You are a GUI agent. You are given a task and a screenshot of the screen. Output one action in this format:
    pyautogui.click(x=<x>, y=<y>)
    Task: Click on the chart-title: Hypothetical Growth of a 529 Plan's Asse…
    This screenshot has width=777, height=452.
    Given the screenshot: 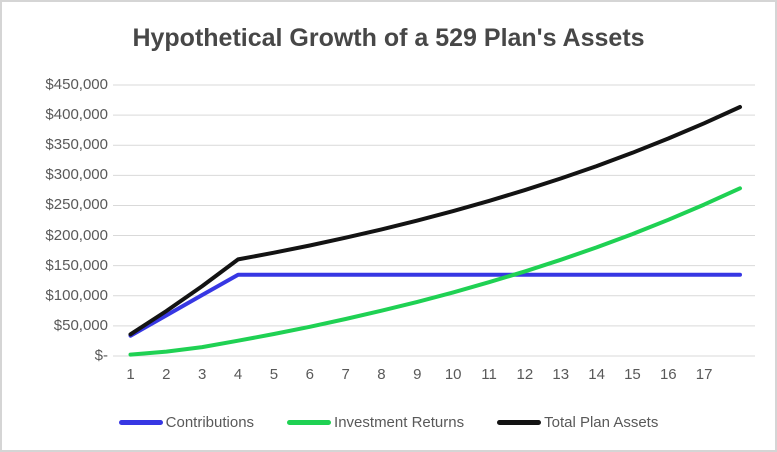 What is the action you would take?
    pyautogui.click(x=388, y=38)
    